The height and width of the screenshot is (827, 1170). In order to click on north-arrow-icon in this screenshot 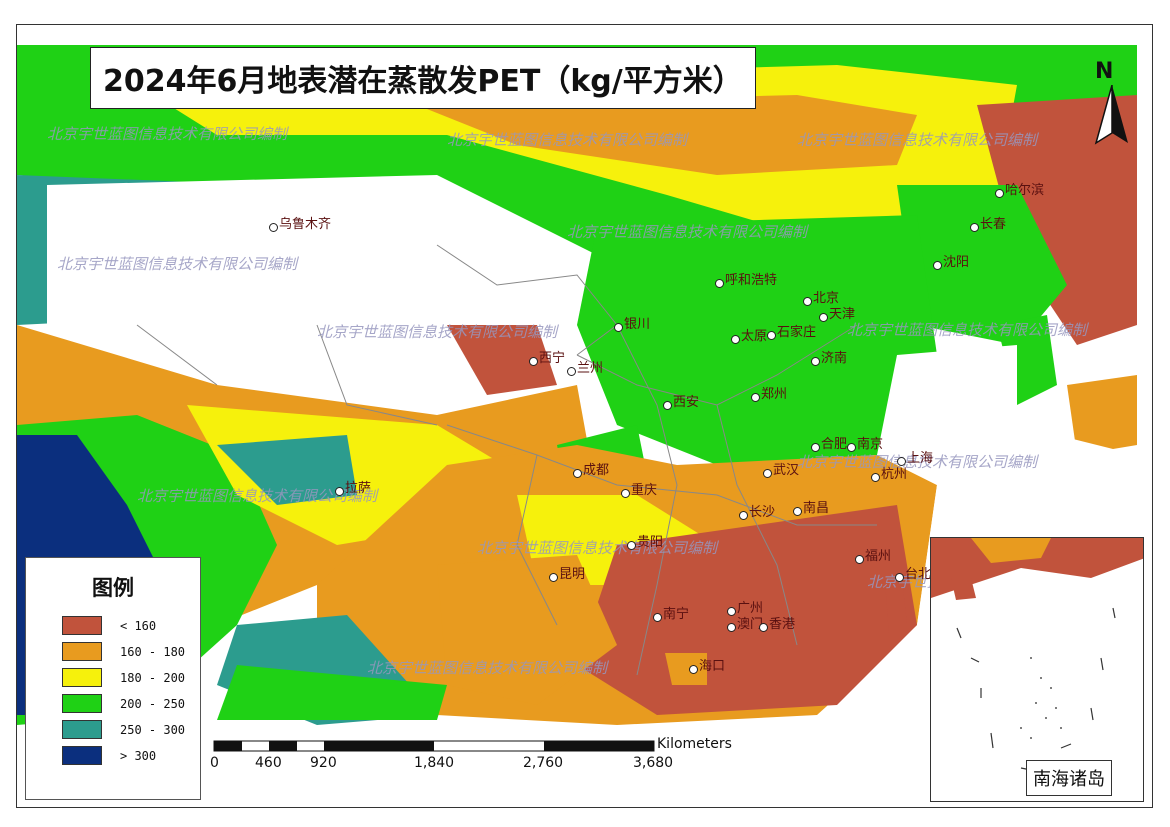, I will do `click(1111, 115)`.